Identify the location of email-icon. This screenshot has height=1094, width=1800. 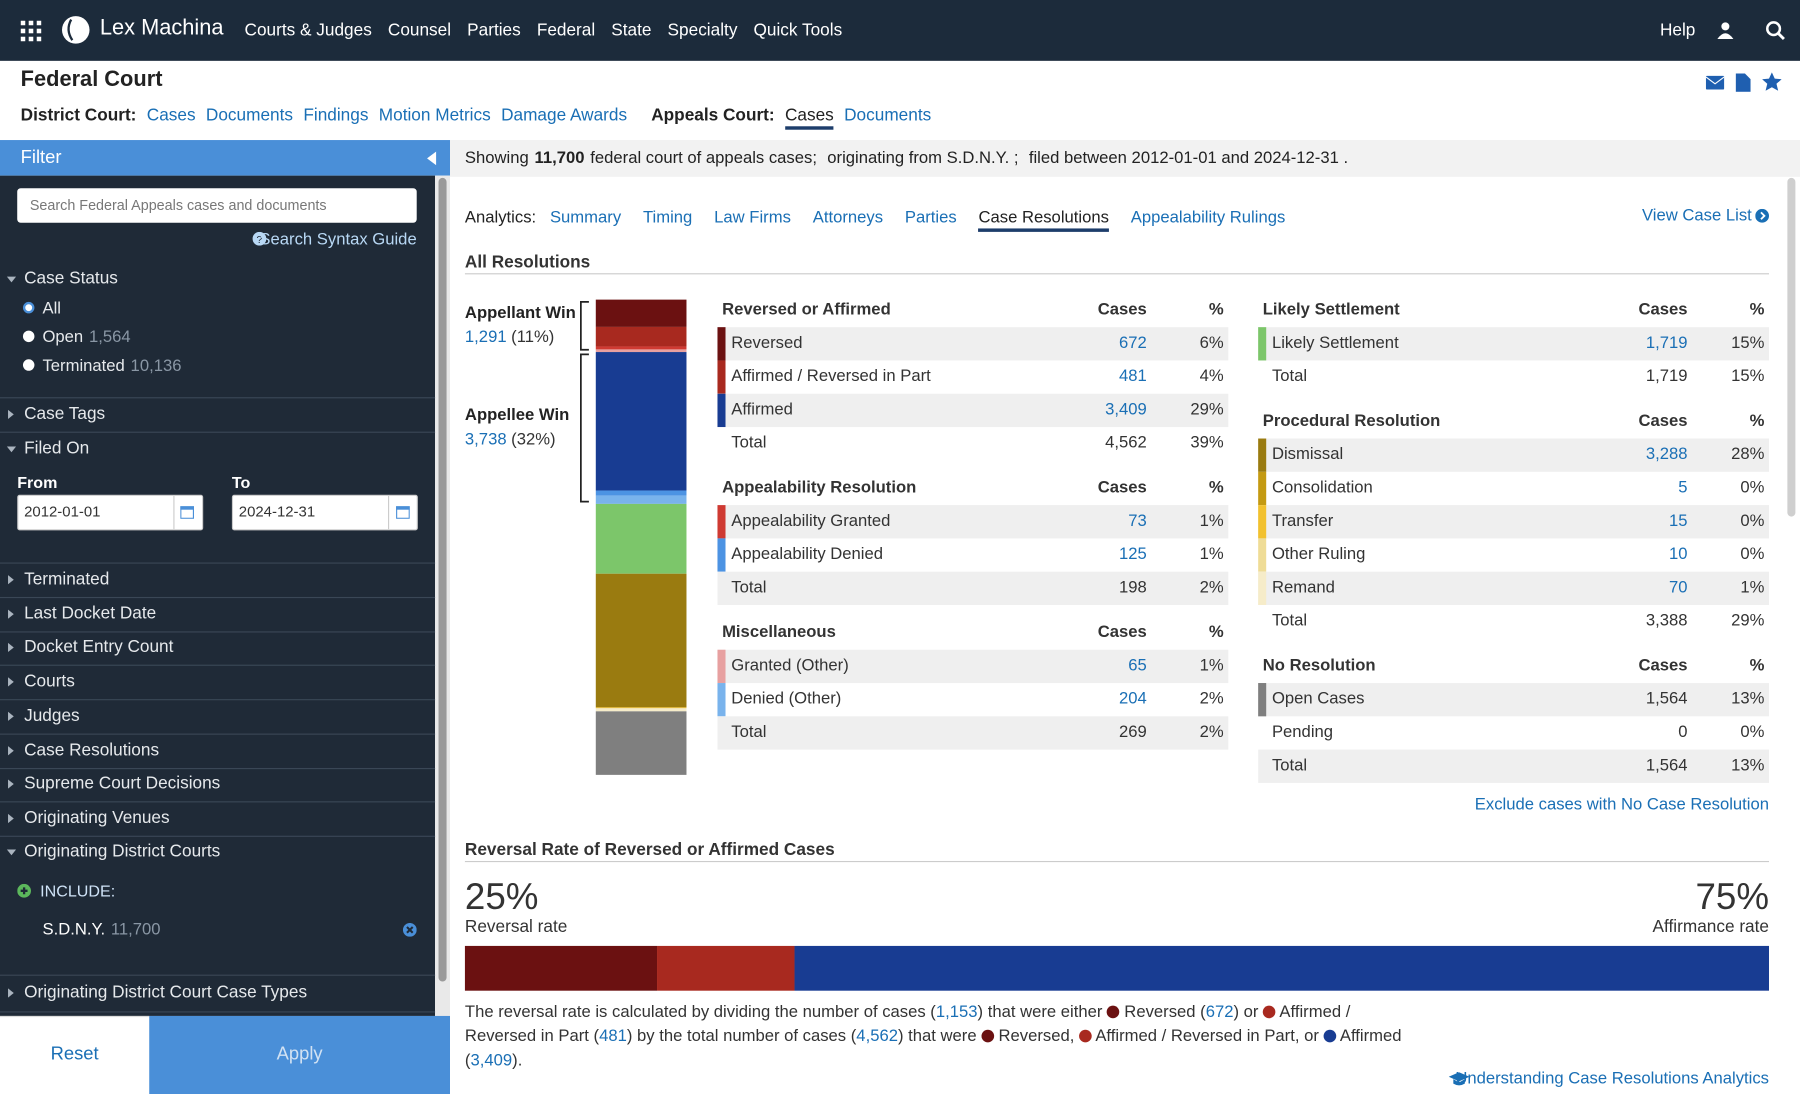
(1715, 83).